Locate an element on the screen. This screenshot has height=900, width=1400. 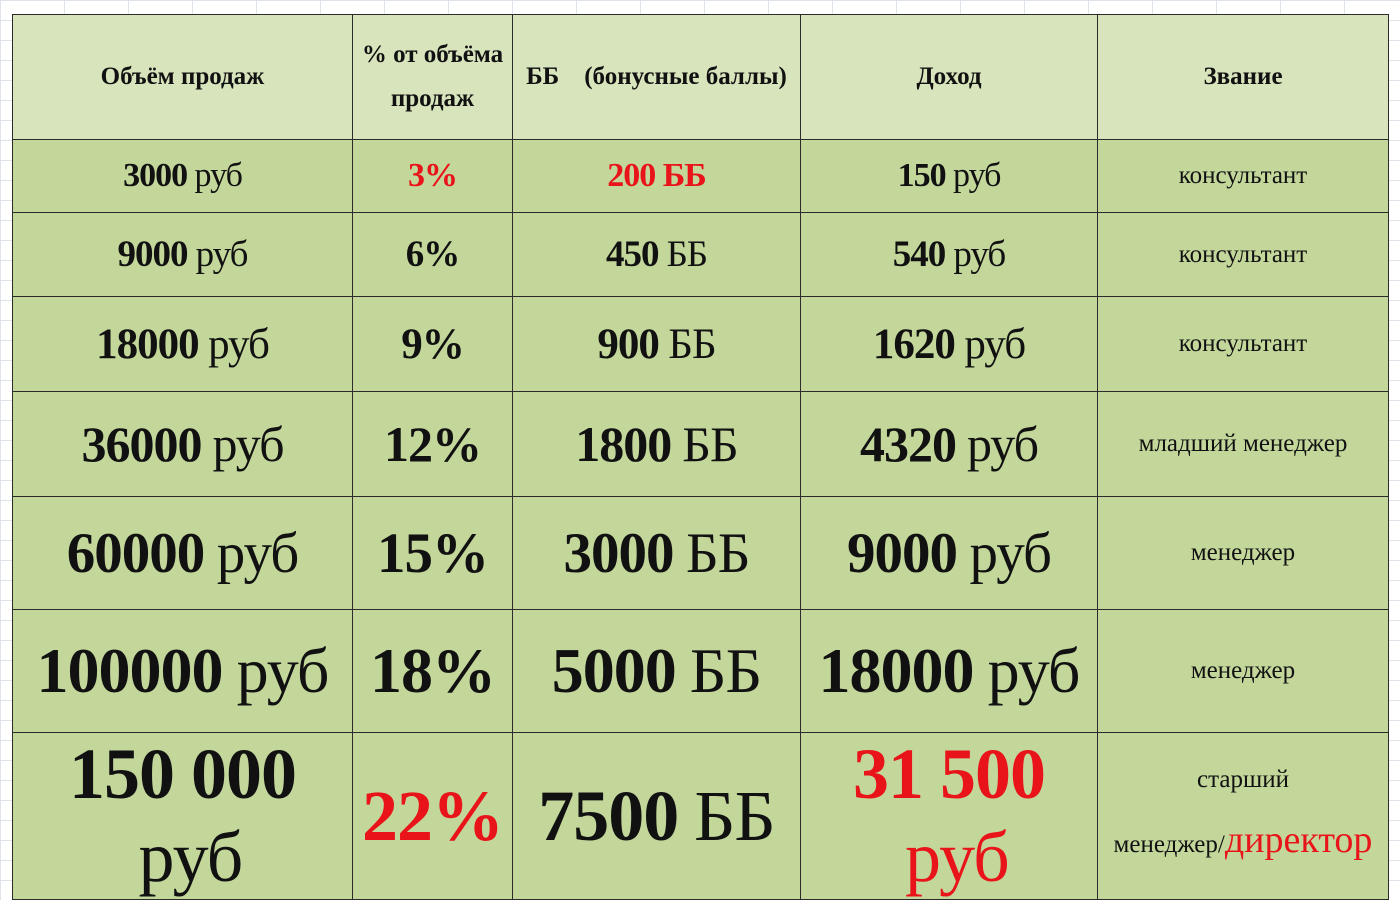
volume-cell: 3000 руб is located at coordinates (182, 176).